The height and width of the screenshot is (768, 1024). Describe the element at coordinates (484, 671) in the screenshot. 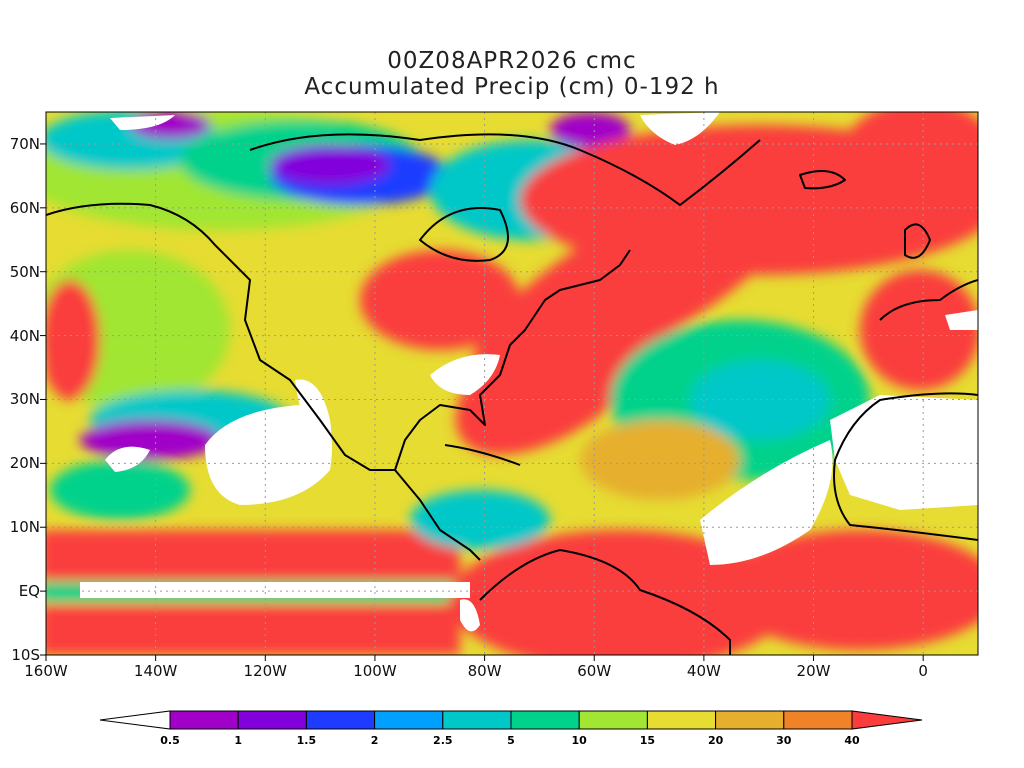

I see `lon-tick-label: 80W` at that location.